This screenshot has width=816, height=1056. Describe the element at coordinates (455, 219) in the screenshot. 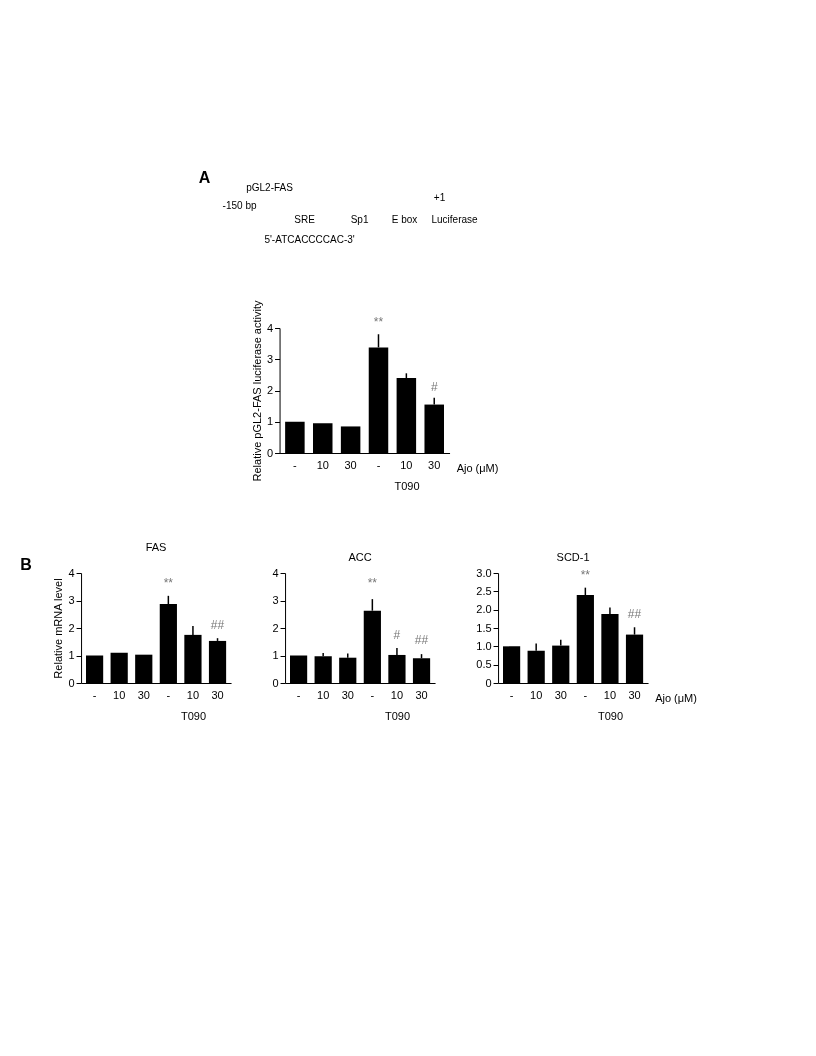

I see `text: Luciferase` at that location.